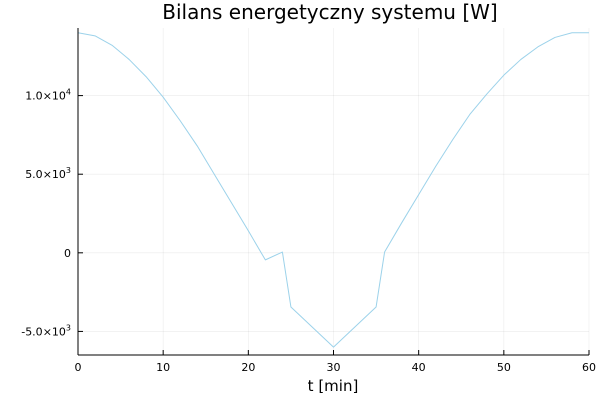 The height and width of the screenshot is (400, 600). Describe the element at coordinates (34, 174) in the screenshot. I see `y-tick-mantissa: 5.0` at that location.